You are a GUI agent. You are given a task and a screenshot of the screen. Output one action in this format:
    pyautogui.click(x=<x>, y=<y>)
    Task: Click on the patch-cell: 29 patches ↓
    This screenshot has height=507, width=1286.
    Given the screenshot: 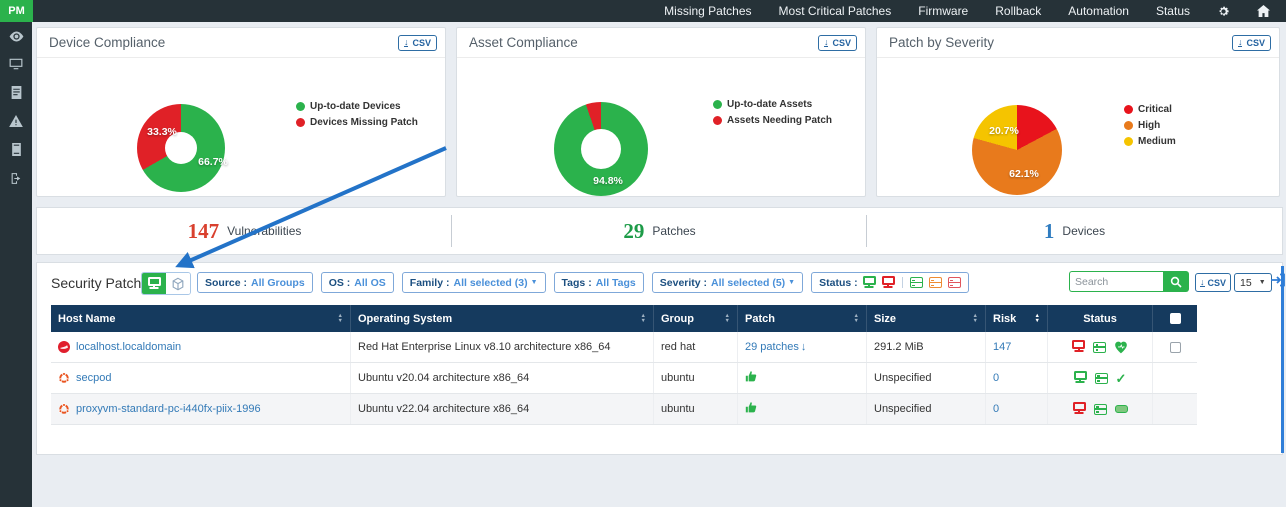 What is the action you would take?
    pyautogui.click(x=802, y=347)
    